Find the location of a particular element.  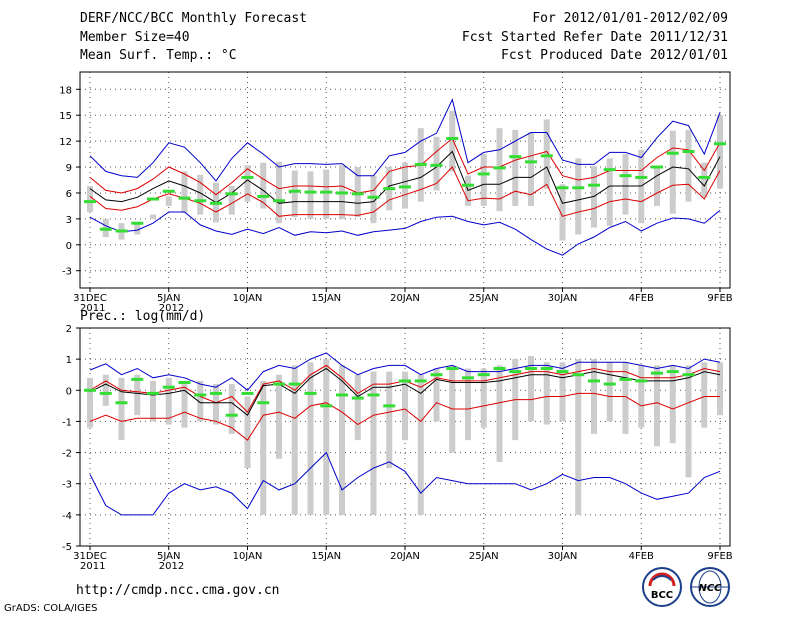

chart-title: DERF/NCC/BCC Monthly Forecast is located at coordinates (193, 18).